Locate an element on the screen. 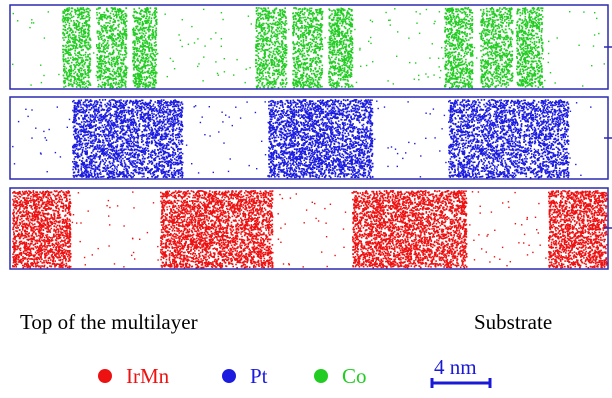 The image size is (612, 398). top-of-multilayer-label: Top of the multilayer is located at coordinates (109, 322).